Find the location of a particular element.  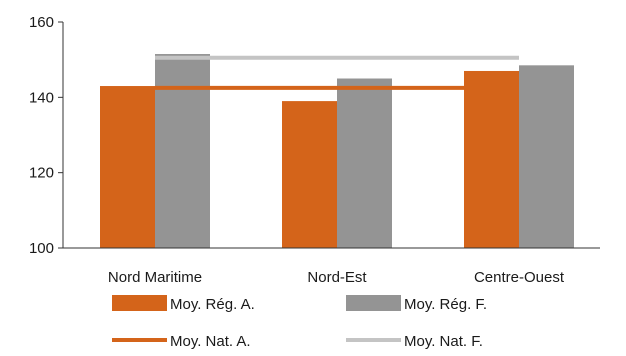

legend-item: Moy. Nat. A. is located at coordinates (181, 341).